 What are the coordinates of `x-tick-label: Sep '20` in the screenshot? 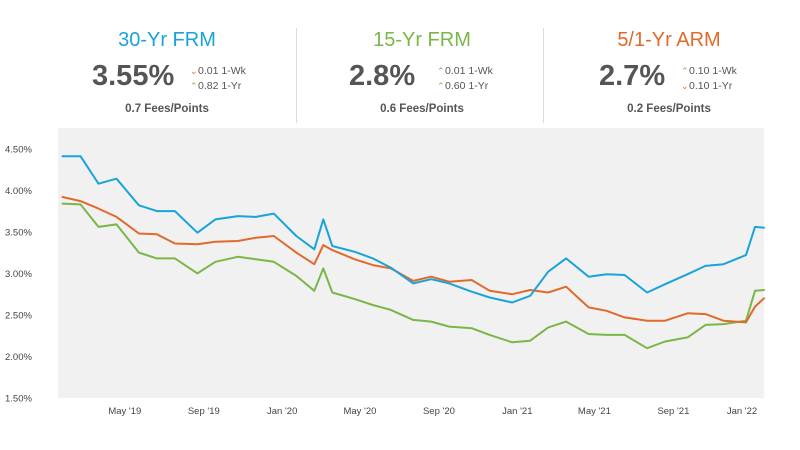 It's located at (439, 411).